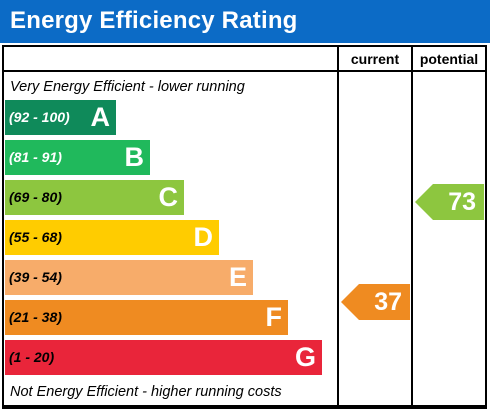 This screenshot has width=490, height=411. Describe the element at coordinates (35, 237) in the screenshot. I see `band-d-range: (55 - 68)` at that location.